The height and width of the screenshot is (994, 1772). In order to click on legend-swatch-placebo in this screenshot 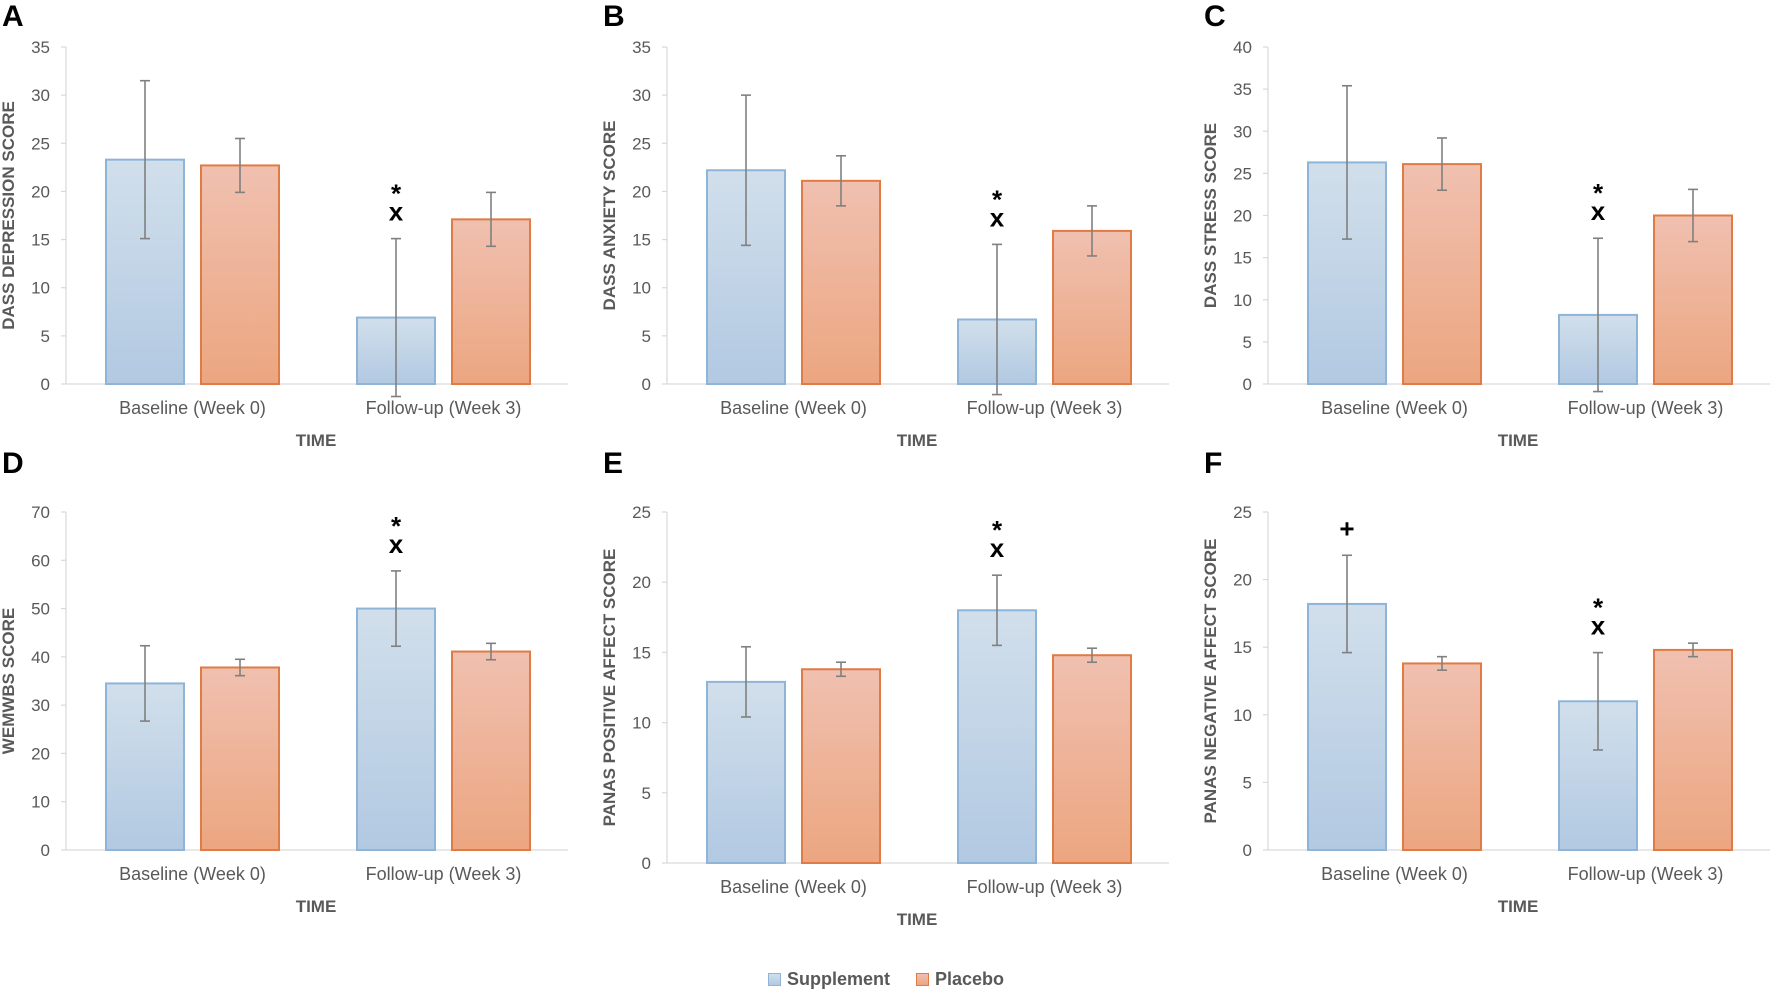, I will do `click(922, 979)`.